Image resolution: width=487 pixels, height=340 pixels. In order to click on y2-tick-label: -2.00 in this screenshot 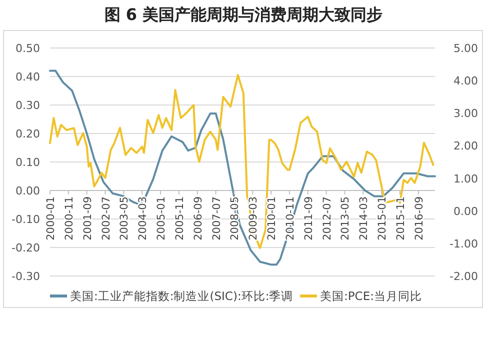, I will do `click(464, 276)`.